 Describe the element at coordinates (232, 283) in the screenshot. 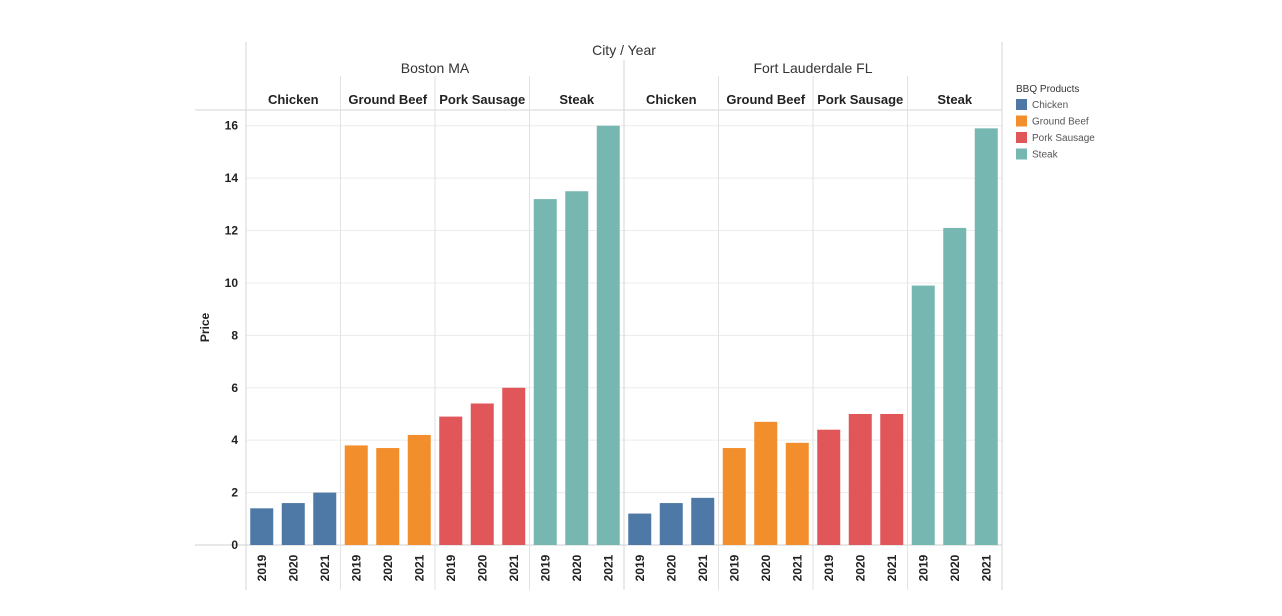

I see `y-tick-label: 10` at that location.